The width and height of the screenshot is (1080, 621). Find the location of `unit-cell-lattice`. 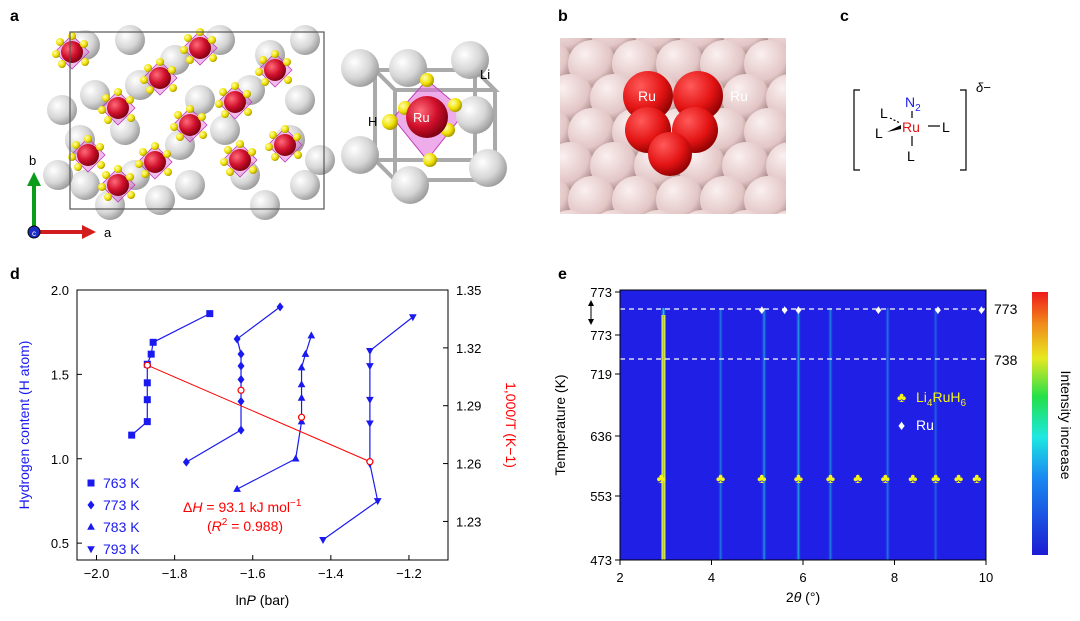

unit-cell-lattice is located at coordinates (189, 122).